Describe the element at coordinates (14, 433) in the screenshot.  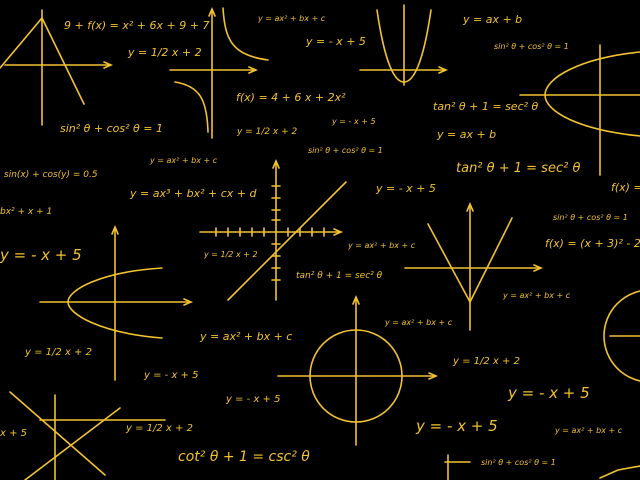
I see `equation-partial-linear: x + 5` at that location.